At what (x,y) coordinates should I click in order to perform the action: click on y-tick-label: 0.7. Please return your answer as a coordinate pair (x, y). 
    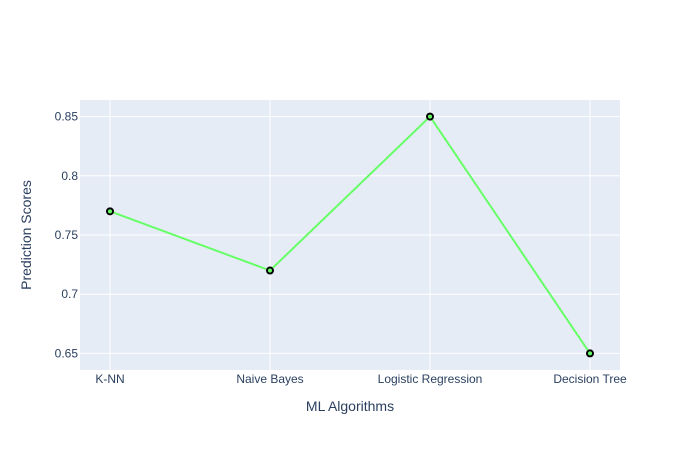
    Looking at the image, I should click on (69, 294).